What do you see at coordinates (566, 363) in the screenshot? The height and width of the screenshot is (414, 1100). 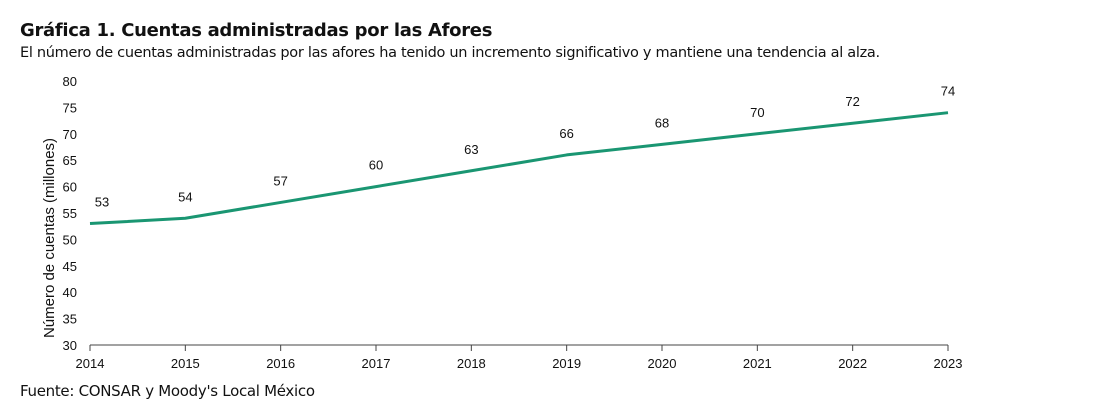 I see `x-tick-label: 2019` at bounding box center [566, 363].